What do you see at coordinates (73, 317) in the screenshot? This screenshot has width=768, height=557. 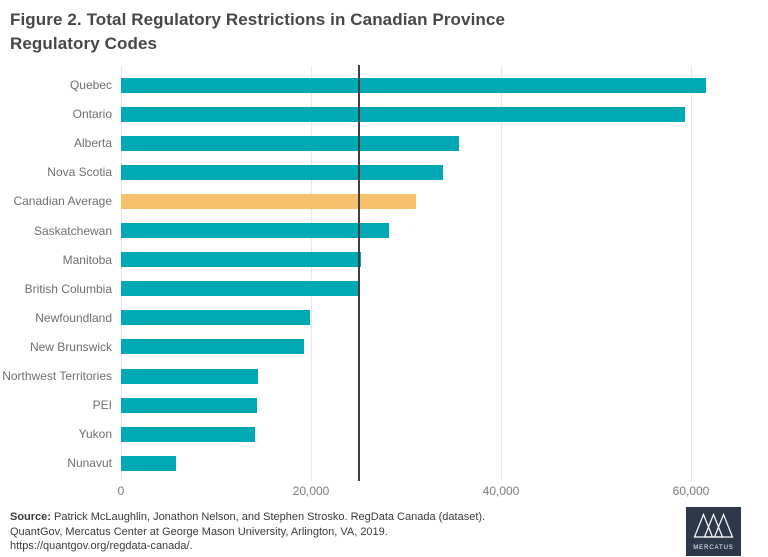 I see `category-label: Newfoundland` at bounding box center [73, 317].